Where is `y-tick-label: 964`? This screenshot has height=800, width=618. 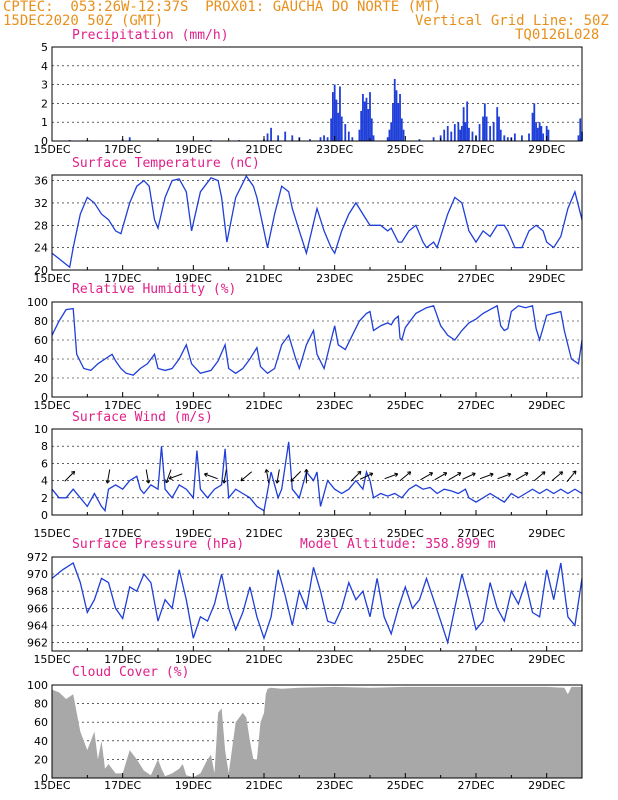
y-tick-label: 964 is located at coordinates (37, 625).